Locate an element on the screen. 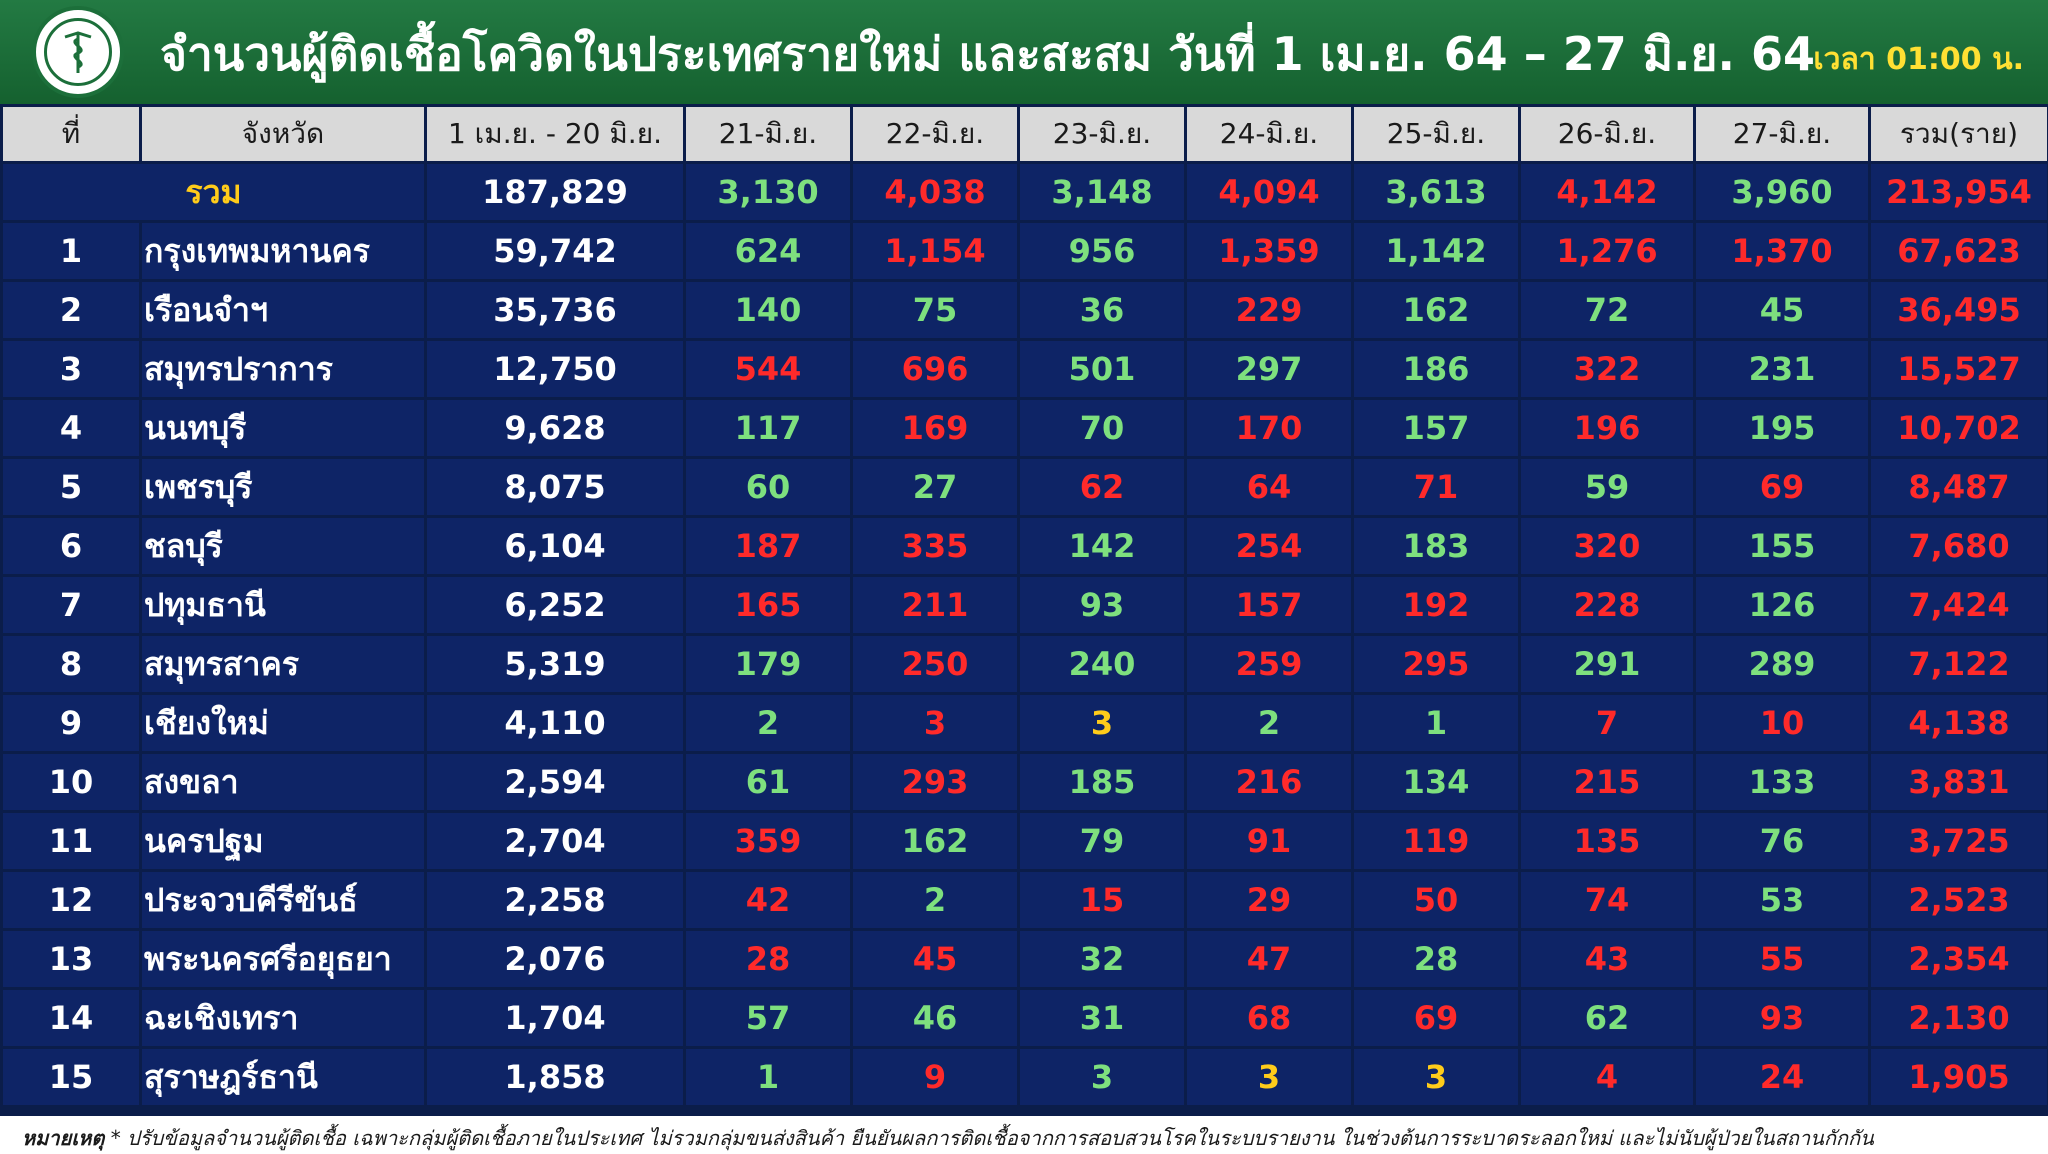 This screenshot has width=2048, height=1154. case-count-cell: 71 is located at coordinates (1436, 487).